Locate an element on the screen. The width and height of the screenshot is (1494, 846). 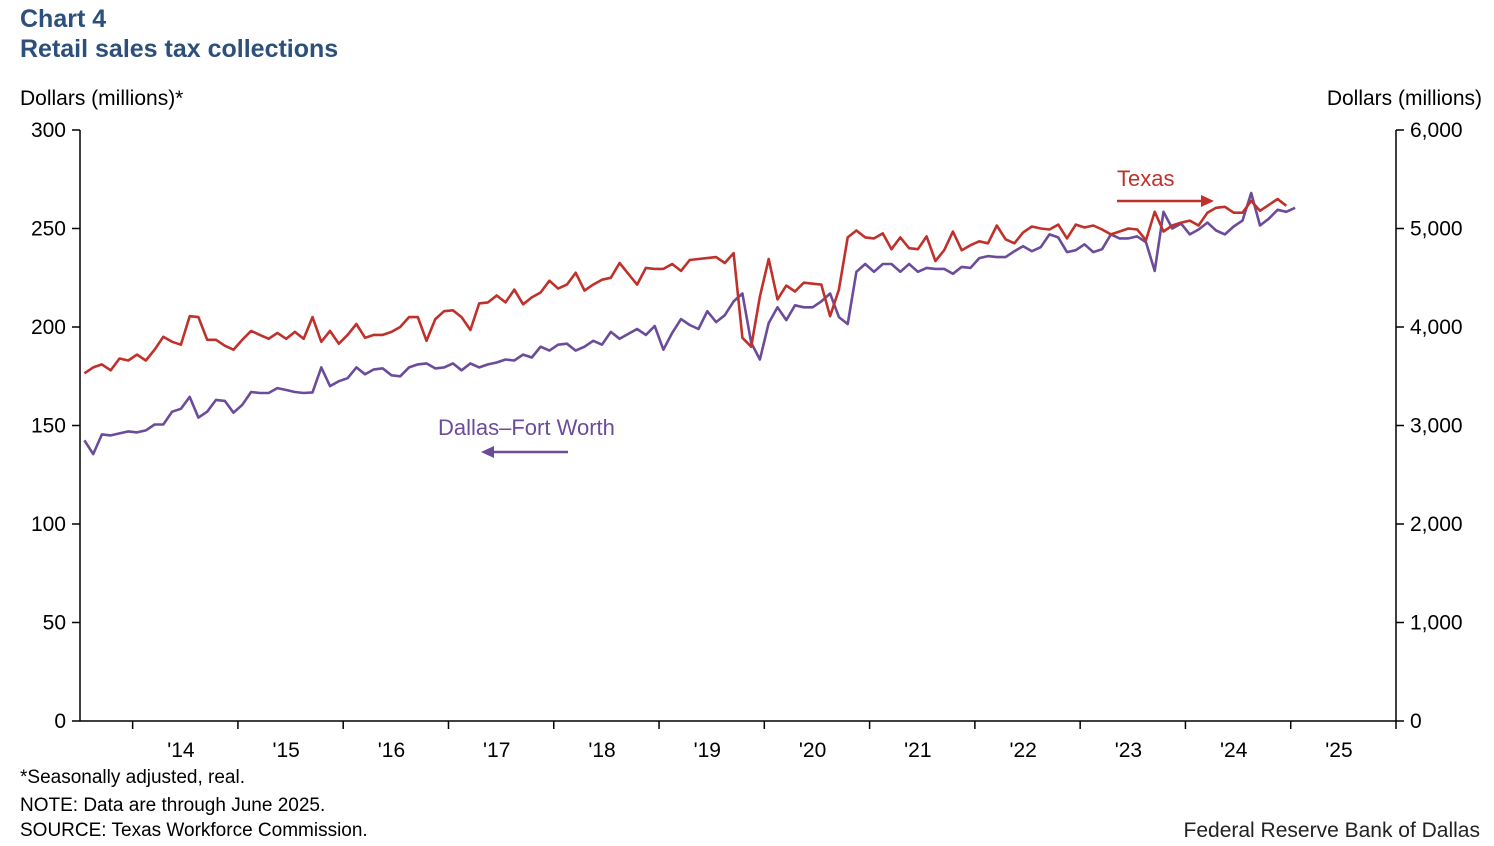
left-tick-label: 250 is located at coordinates (48, 229).